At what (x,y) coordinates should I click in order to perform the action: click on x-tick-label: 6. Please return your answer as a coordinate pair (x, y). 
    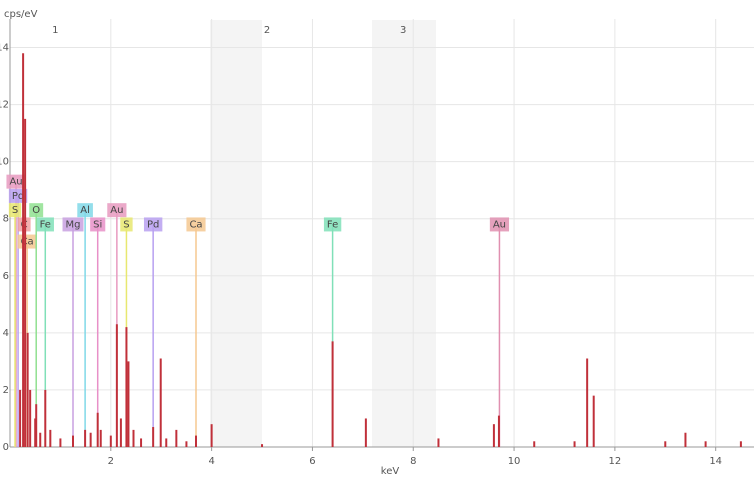
    Looking at the image, I should click on (312, 461).